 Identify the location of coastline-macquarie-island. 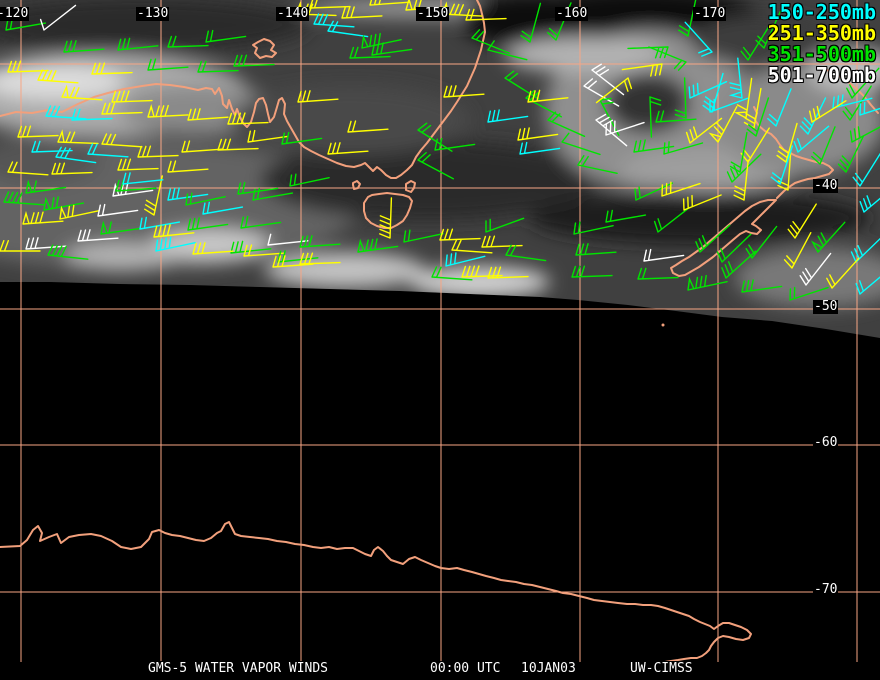
(663, 325).